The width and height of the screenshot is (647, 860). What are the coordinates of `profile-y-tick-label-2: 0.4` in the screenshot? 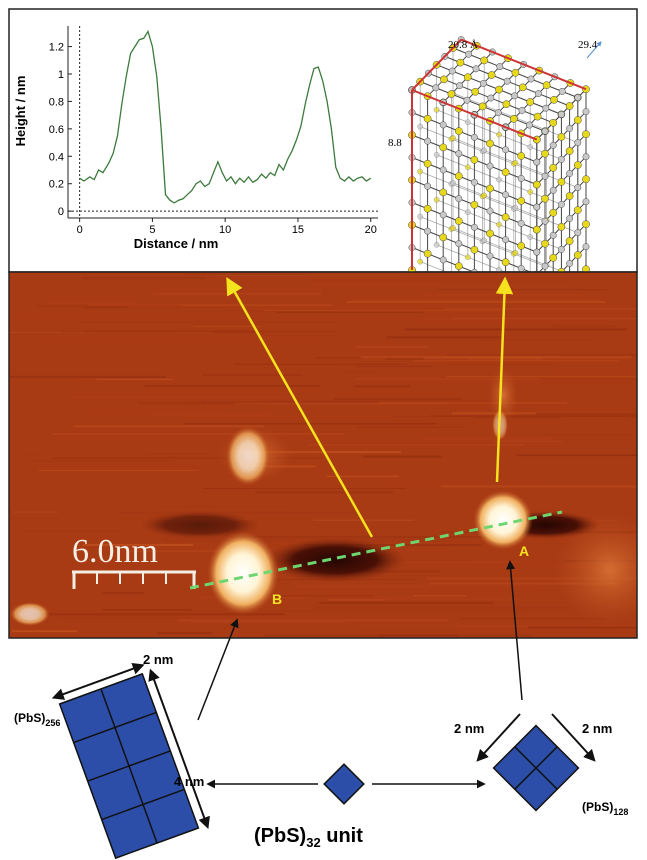 It's located at (56, 157).